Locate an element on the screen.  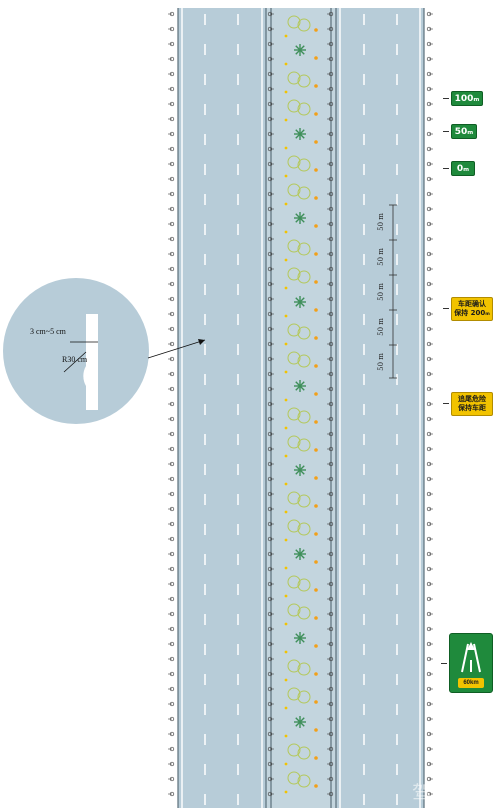
radius-label: R30 cm is located at coordinates (75, 359).